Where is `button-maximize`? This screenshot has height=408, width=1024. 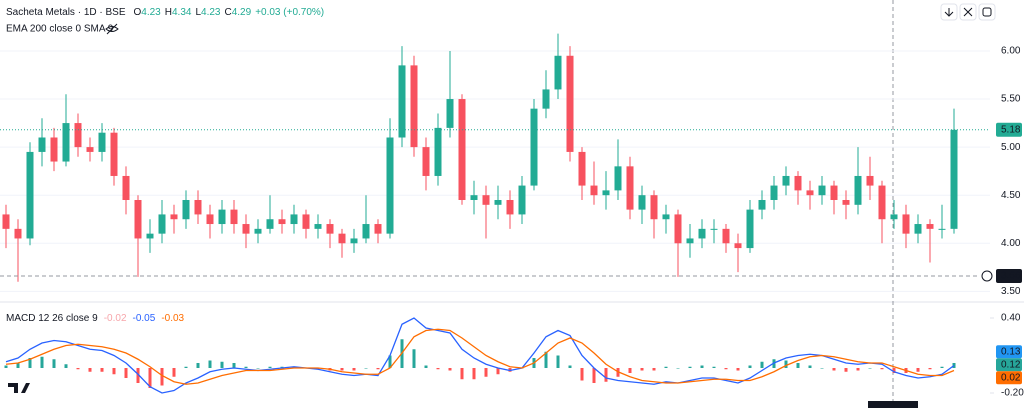 button-maximize is located at coordinates (987, 12).